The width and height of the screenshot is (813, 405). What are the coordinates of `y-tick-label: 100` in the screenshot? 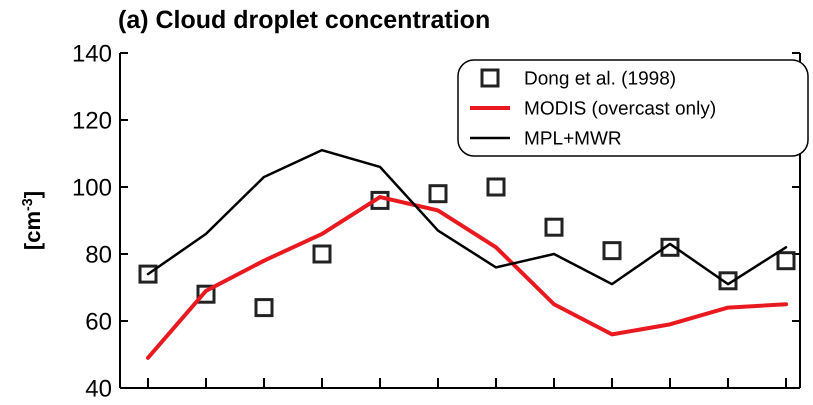 It's located at (92, 188).